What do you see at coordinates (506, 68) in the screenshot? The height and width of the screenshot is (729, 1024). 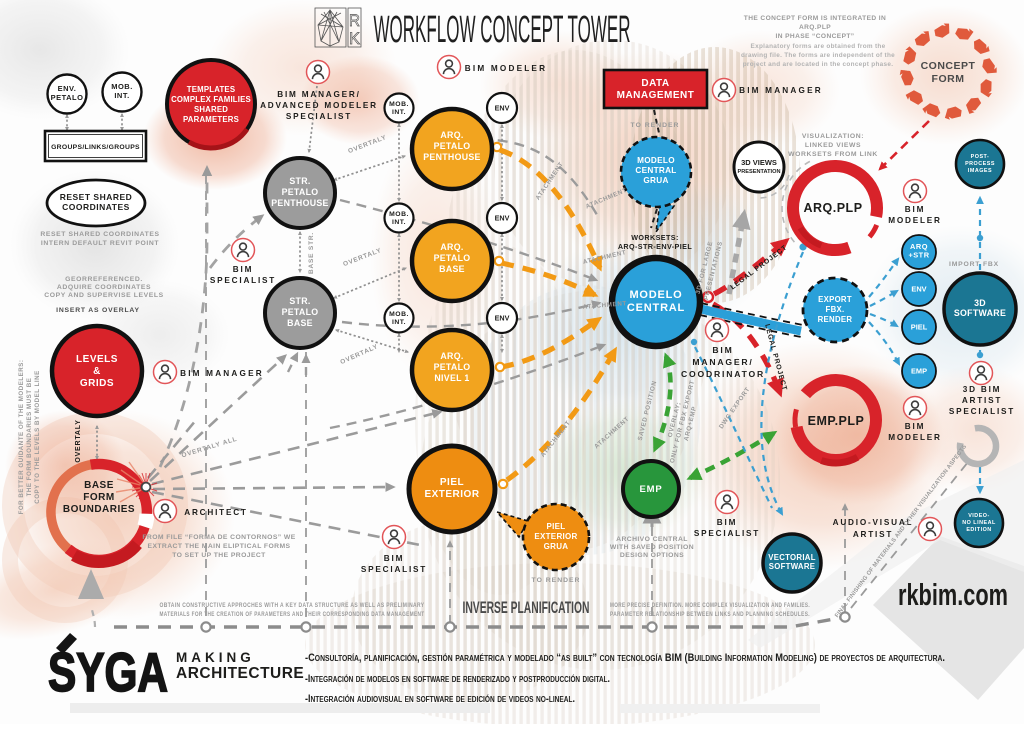 I see `svg-text: BIM MODELER` at bounding box center [506, 68].